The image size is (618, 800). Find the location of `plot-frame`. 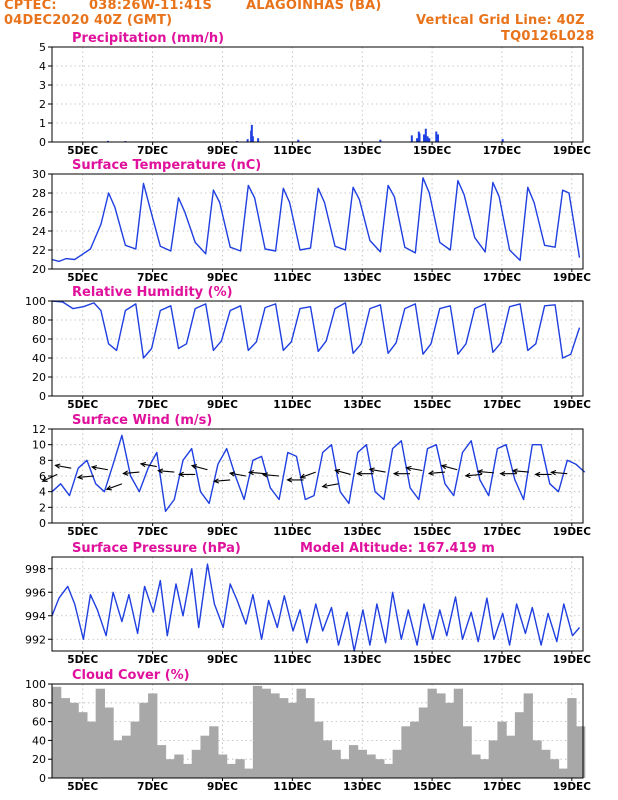

plot-frame is located at coordinates (317, 221).